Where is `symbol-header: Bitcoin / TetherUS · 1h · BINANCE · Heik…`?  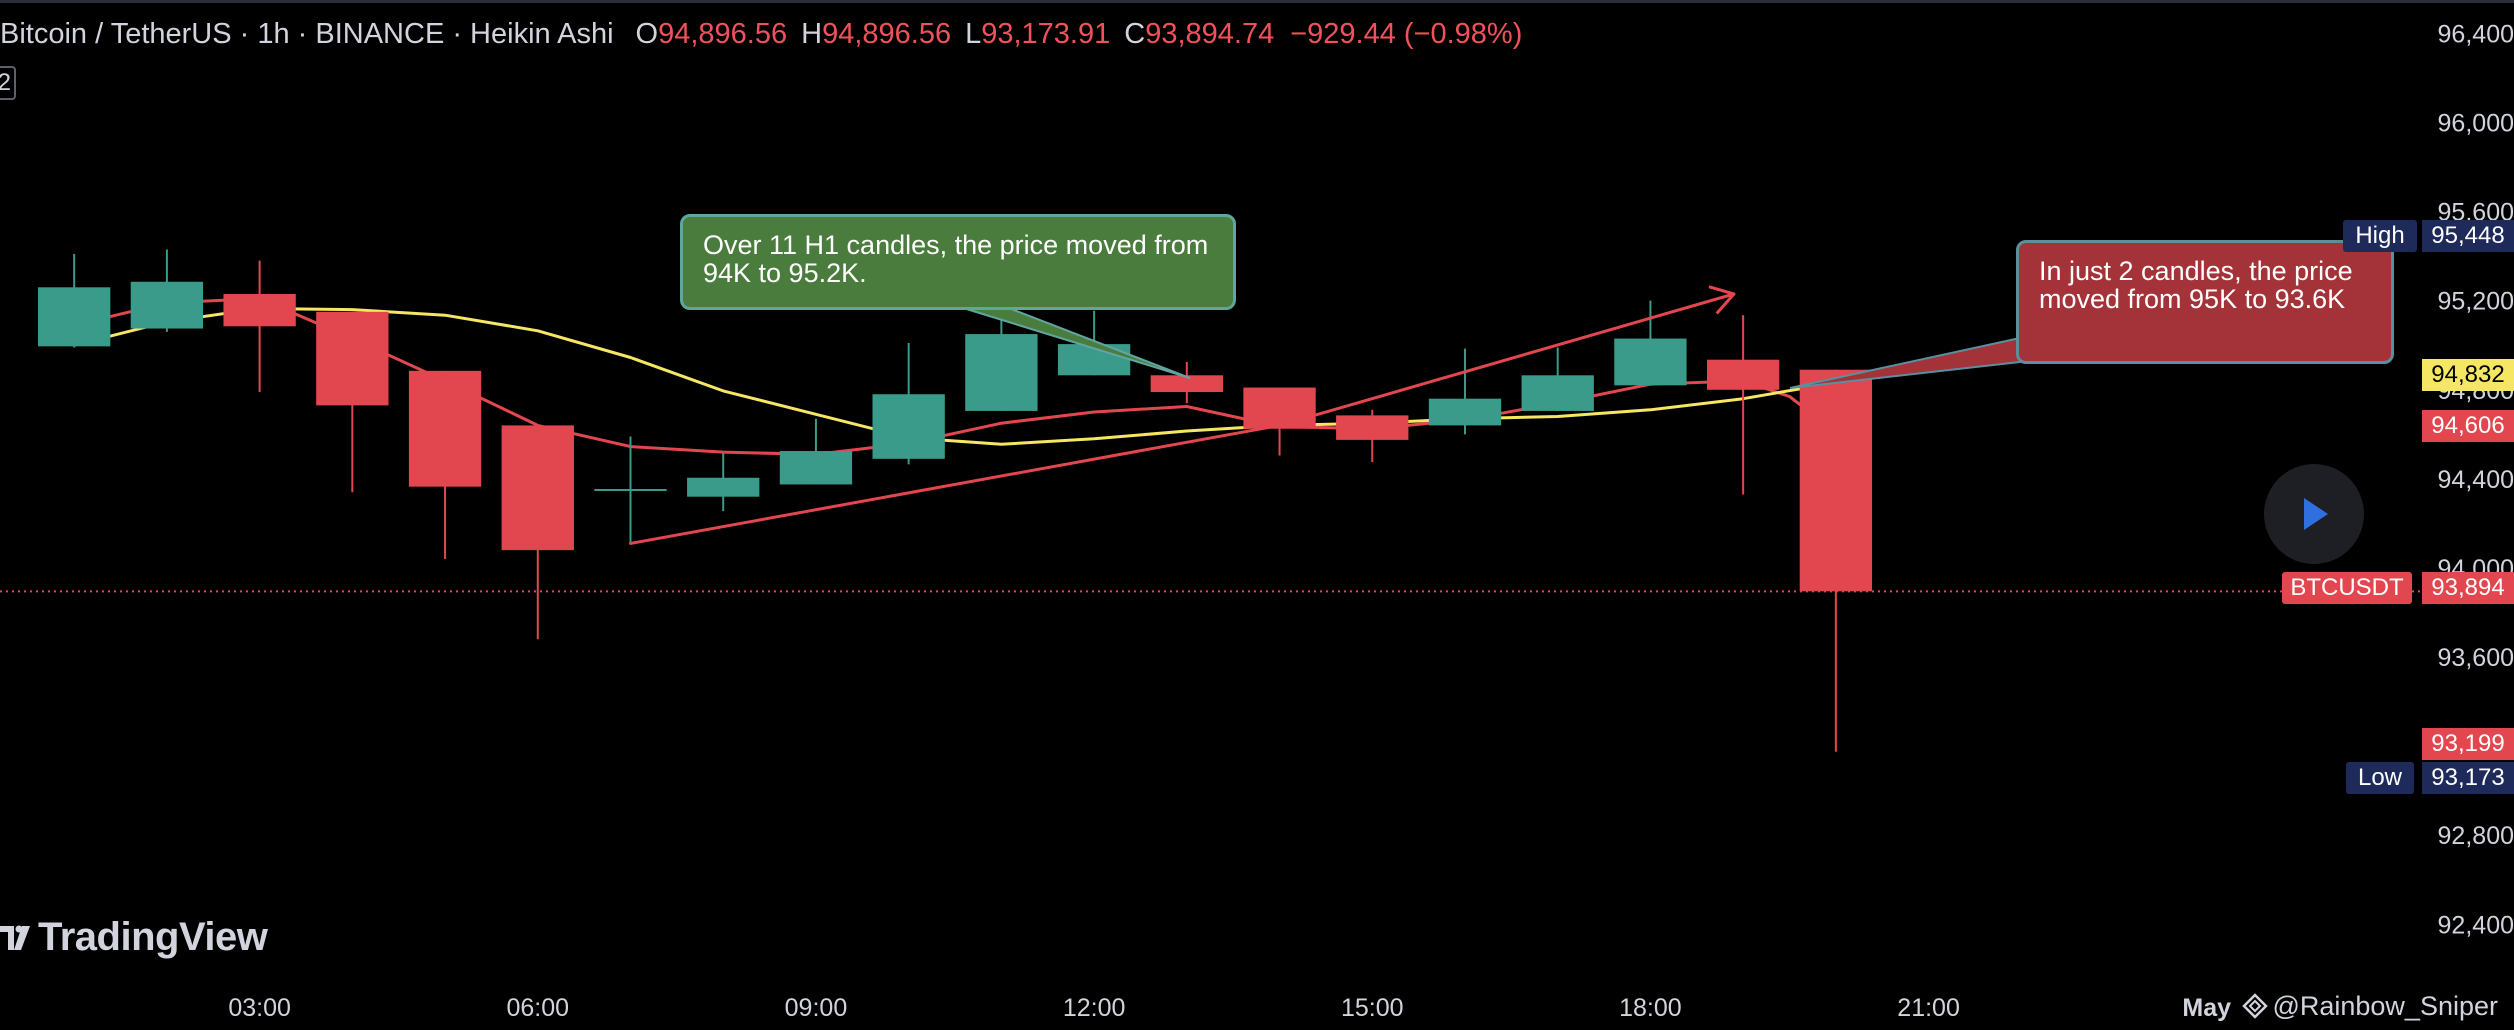 symbol-header: Bitcoin / TetherUS · 1h · BINANCE · Heik… is located at coordinates (761, 34).